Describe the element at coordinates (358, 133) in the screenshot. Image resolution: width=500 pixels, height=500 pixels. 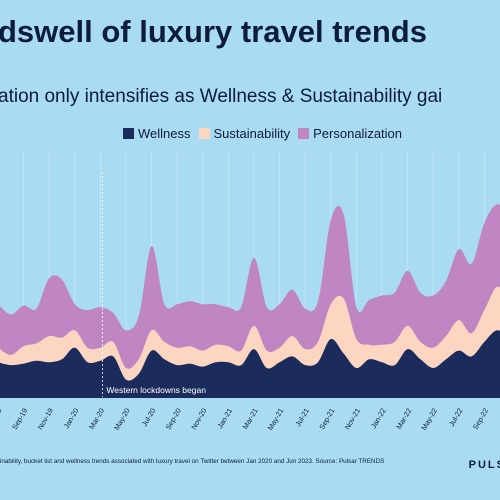
I see `legend-label-personalization: Personalization` at that location.